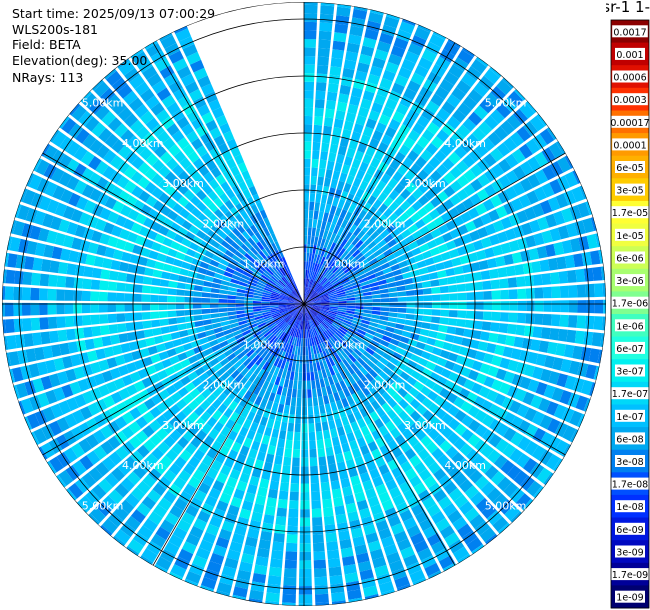 The height and width of the screenshot is (610, 650). What do you see at coordinates (629, 507) in the screenshot?
I see `colorbar-tick-label: 1e-08` at bounding box center [629, 507].